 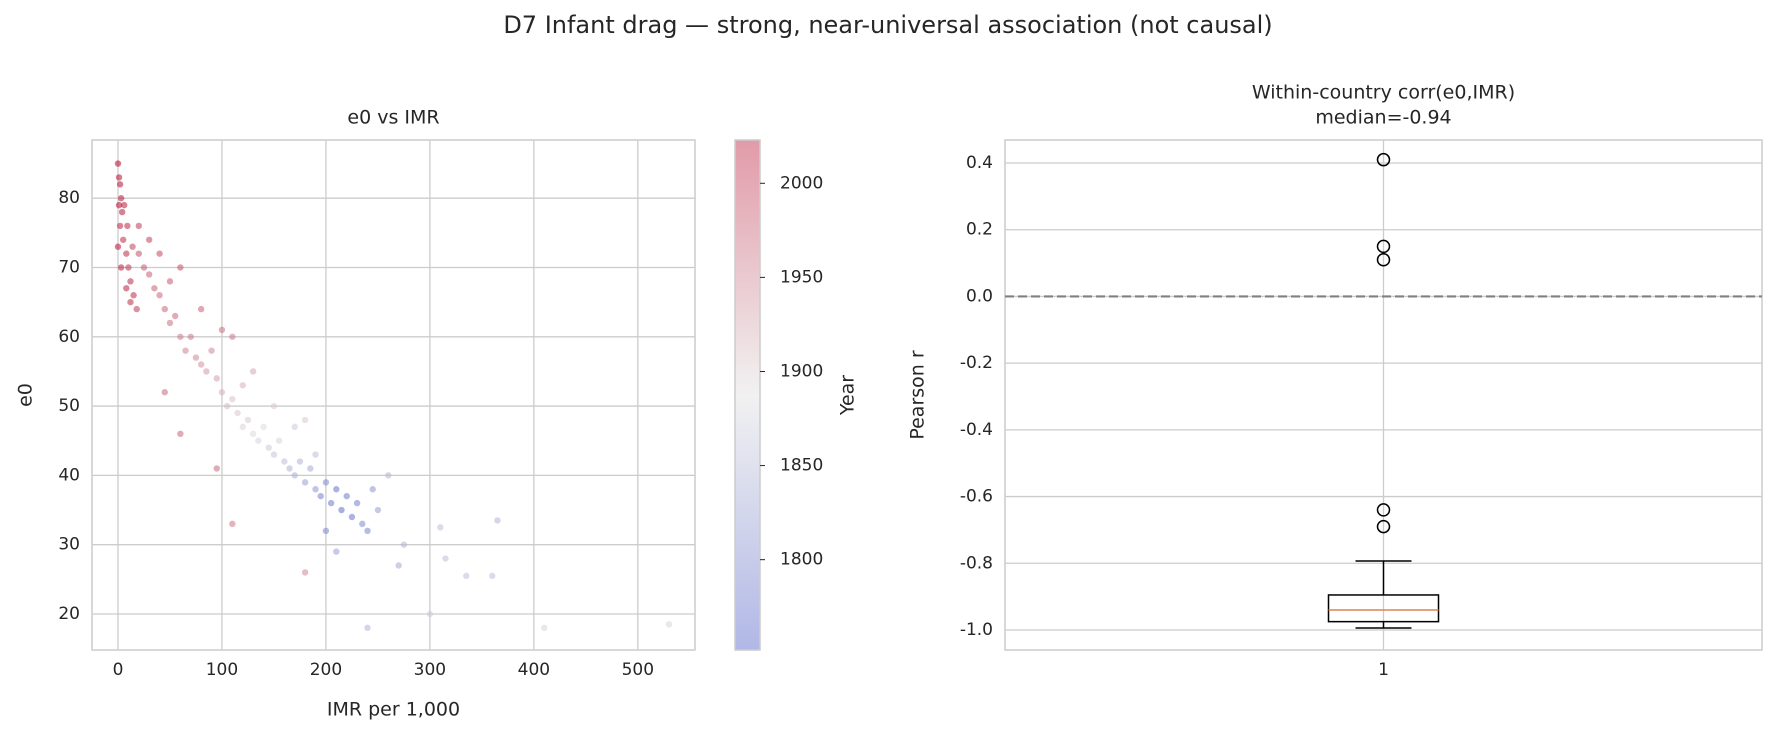 I want to click on y-tick-label: 50, so click(x=69, y=406).